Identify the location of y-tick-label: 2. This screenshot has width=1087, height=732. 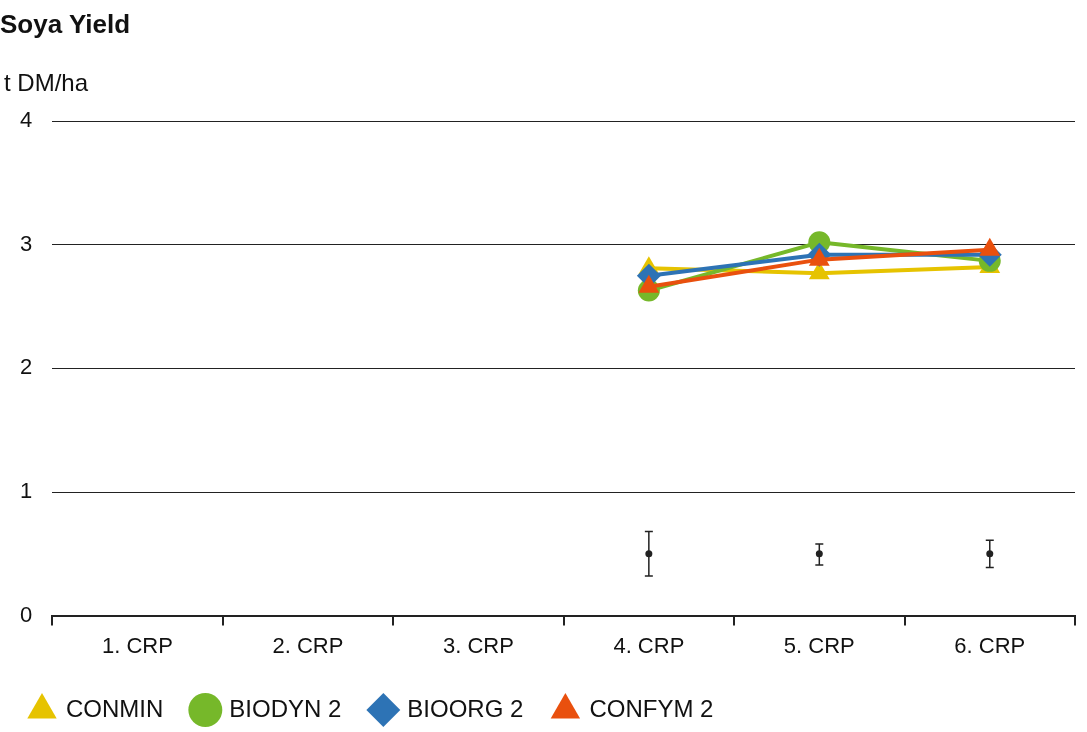
(26, 367).